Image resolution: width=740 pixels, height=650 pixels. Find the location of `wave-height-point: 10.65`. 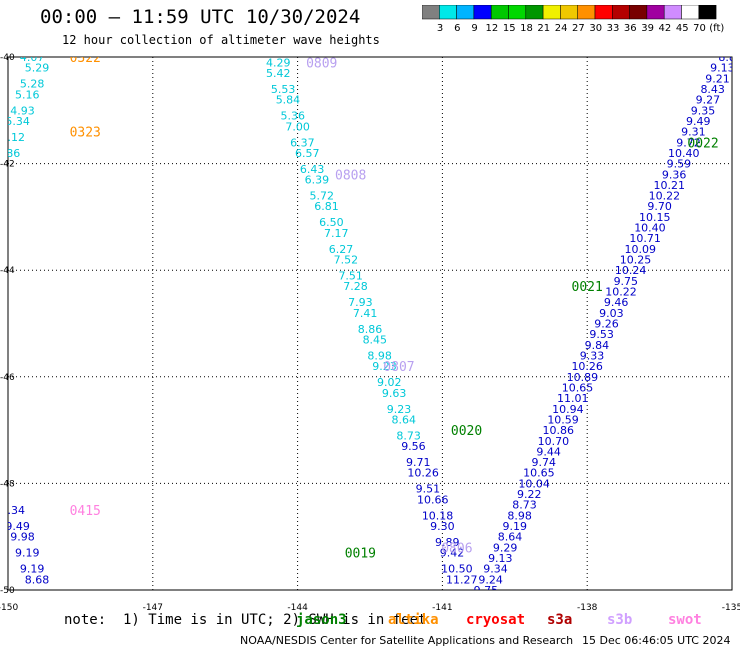

wave-height-point: 10.65 is located at coordinates (578, 387).